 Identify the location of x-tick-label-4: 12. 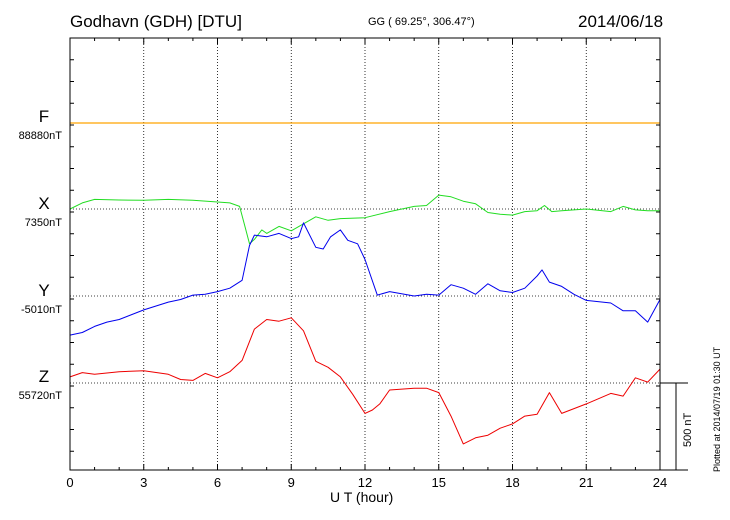
(365, 482).